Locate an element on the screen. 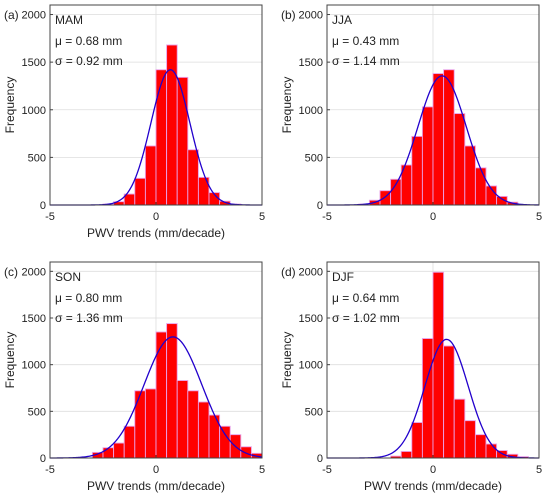  mean-annotation: μ = 0.43 mm is located at coordinates (365, 41).